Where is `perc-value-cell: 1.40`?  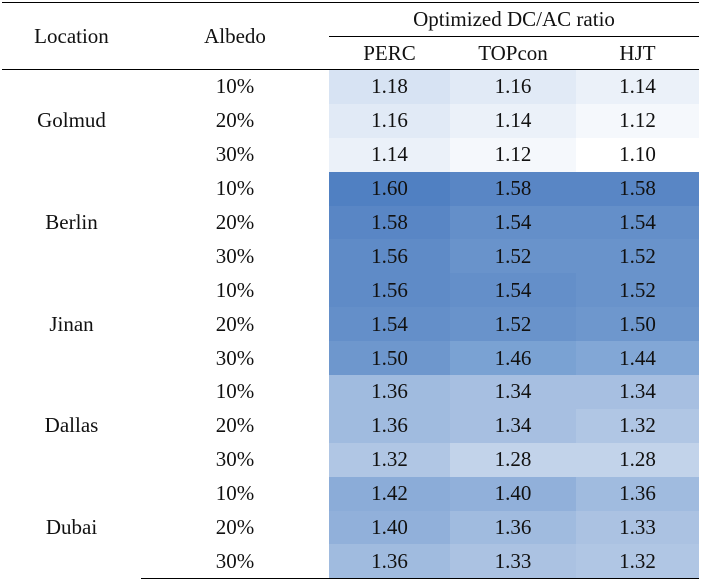 perc-value-cell: 1.40 is located at coordinates (389, 527).